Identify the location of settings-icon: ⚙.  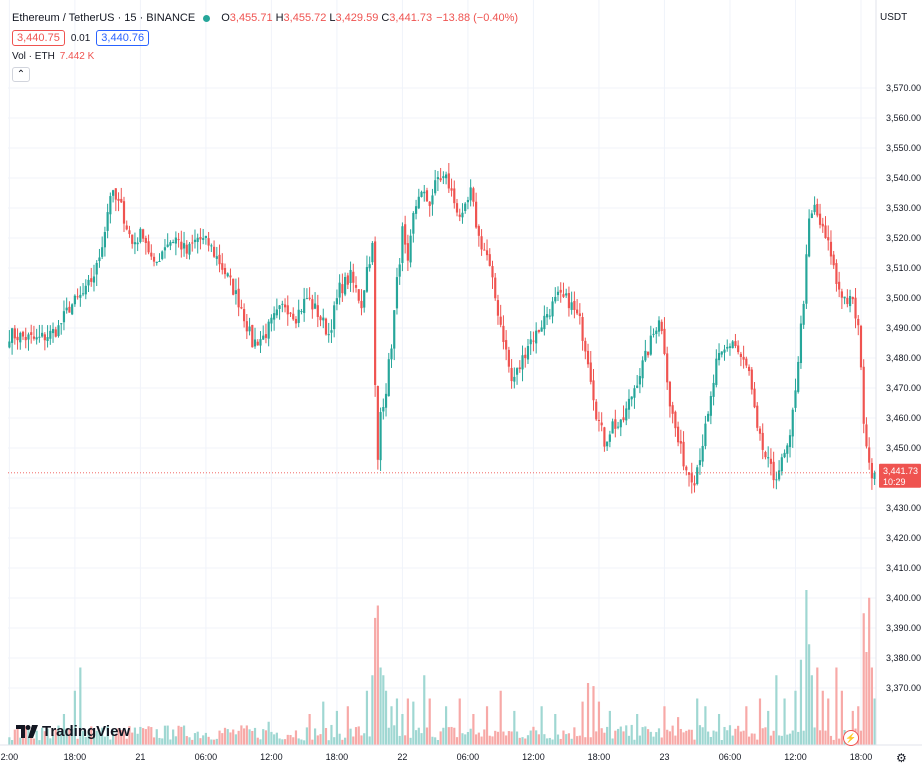
(901, 758).